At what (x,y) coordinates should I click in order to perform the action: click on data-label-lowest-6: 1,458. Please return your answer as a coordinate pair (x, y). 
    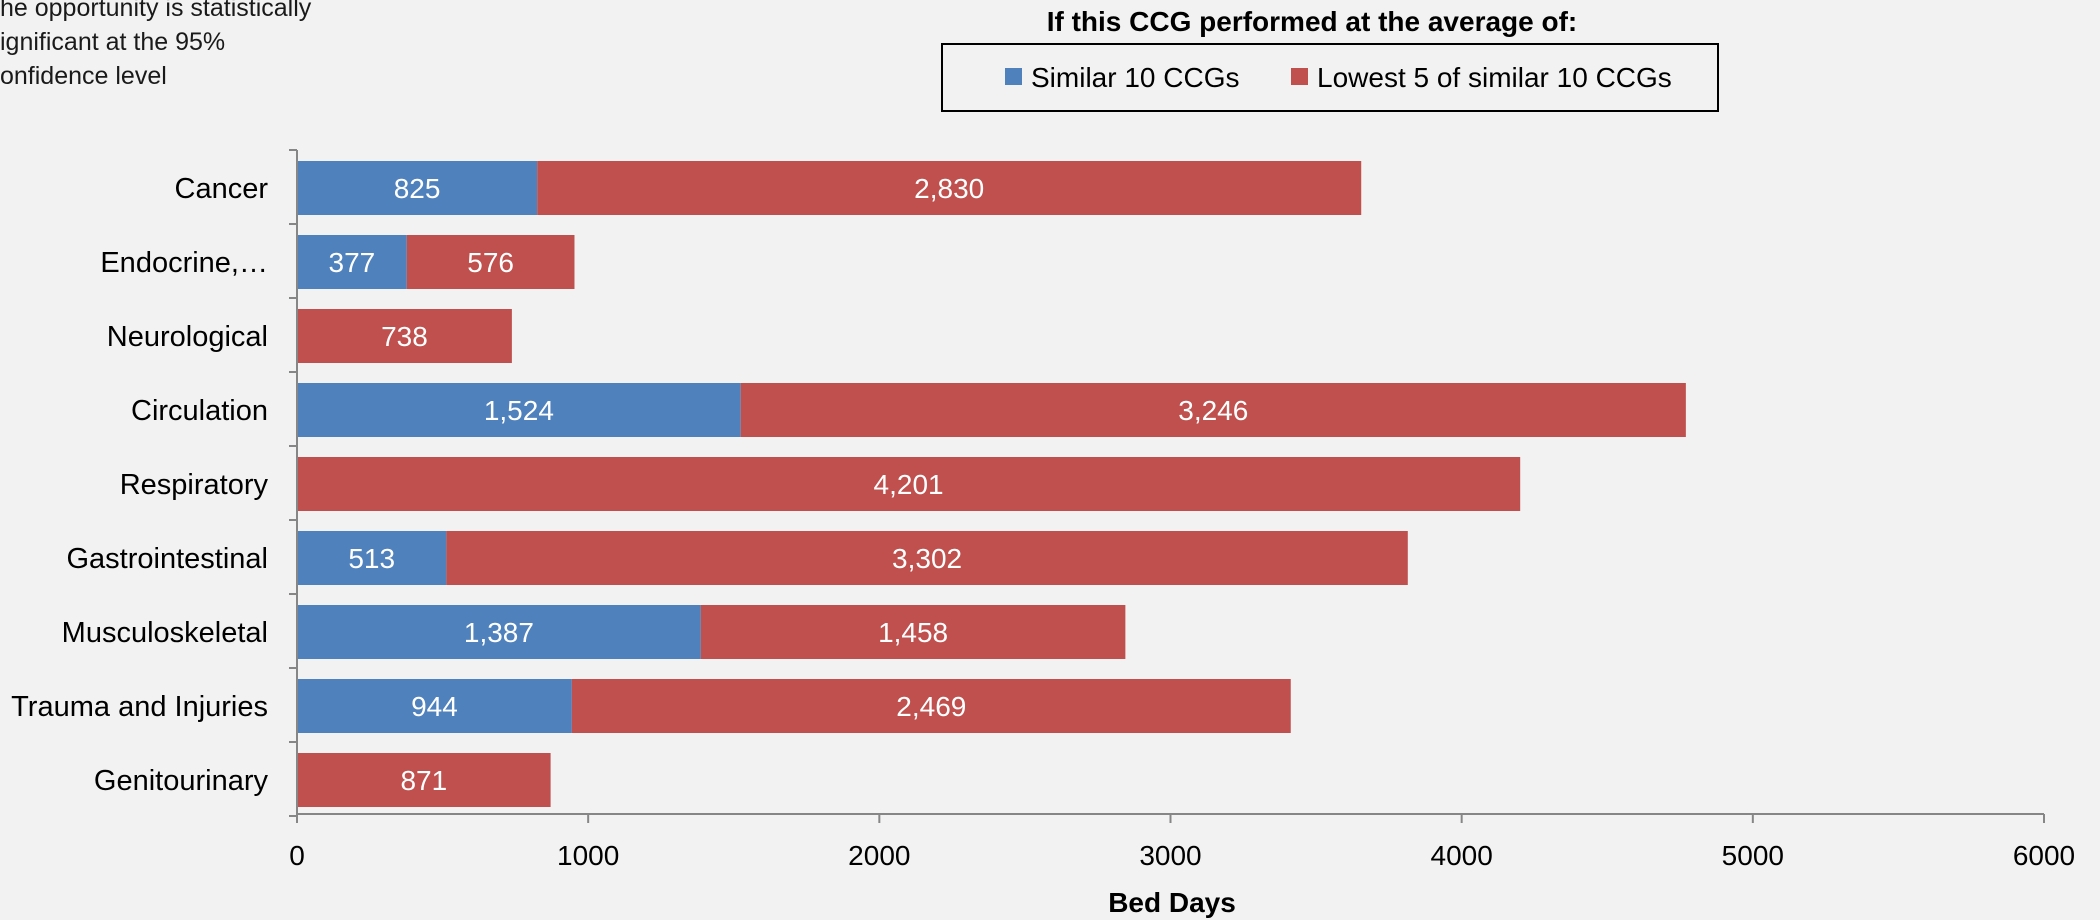
    Looking at the image, I should click on (913, 632).